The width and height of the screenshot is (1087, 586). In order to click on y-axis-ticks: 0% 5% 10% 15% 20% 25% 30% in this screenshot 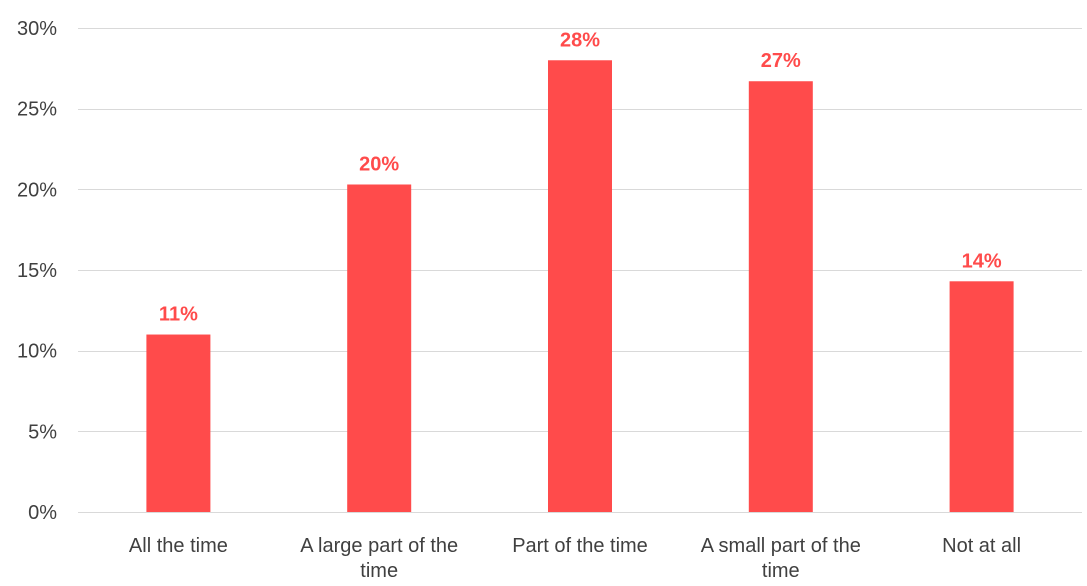, I will do `click(37, 271)`.